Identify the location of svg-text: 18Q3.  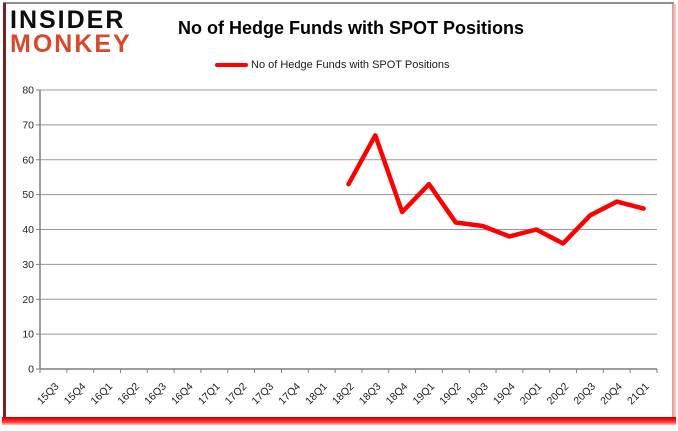
(370, 394).